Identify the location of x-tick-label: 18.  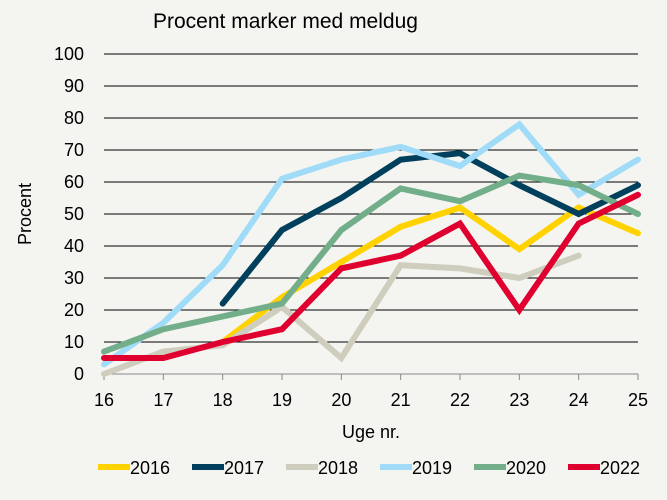
(223, 400).